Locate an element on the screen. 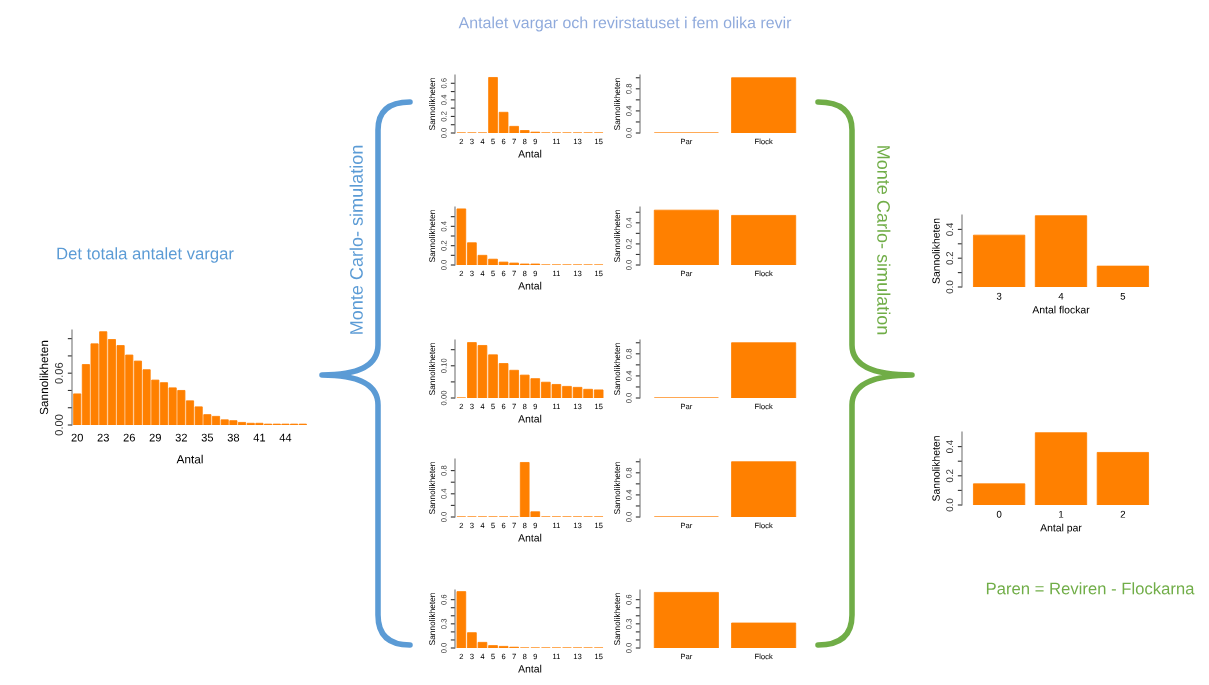  x-tick-label: 1 is located at coordinates (1061, 514).